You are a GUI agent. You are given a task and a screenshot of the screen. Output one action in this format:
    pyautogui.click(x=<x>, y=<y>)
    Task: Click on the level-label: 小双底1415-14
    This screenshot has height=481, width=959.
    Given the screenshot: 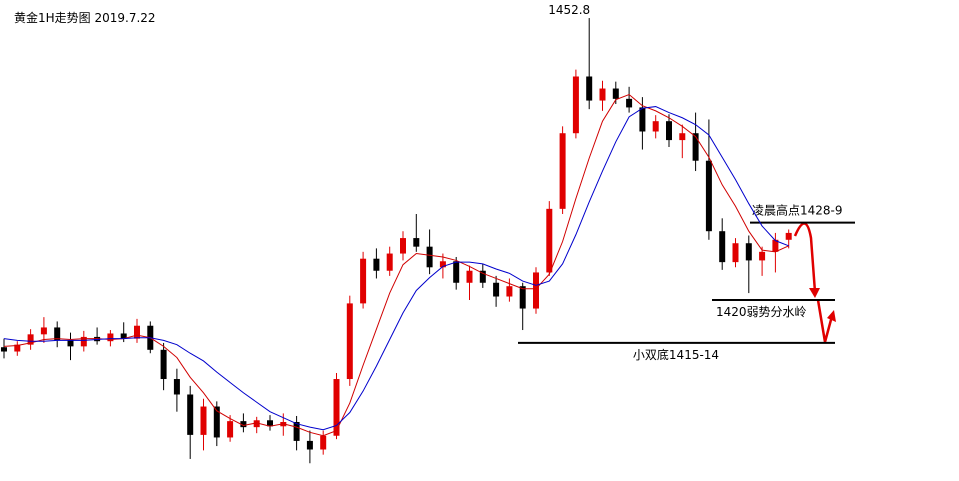 What is the action you would take?
    pyautogui.click(x=676, y=354)
    